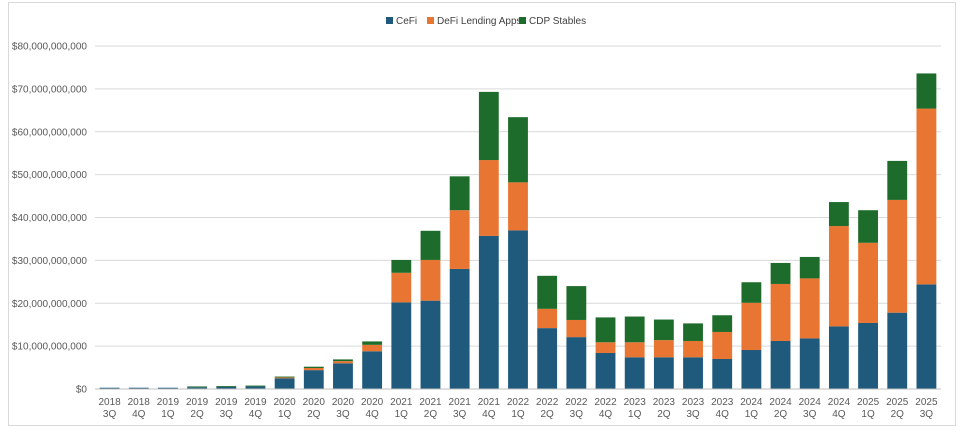  What do you see at coordinates (50, 89) in the screenshot?
I see `y-tick-label: $70,000,000,000` at bounding box center [50, 89].